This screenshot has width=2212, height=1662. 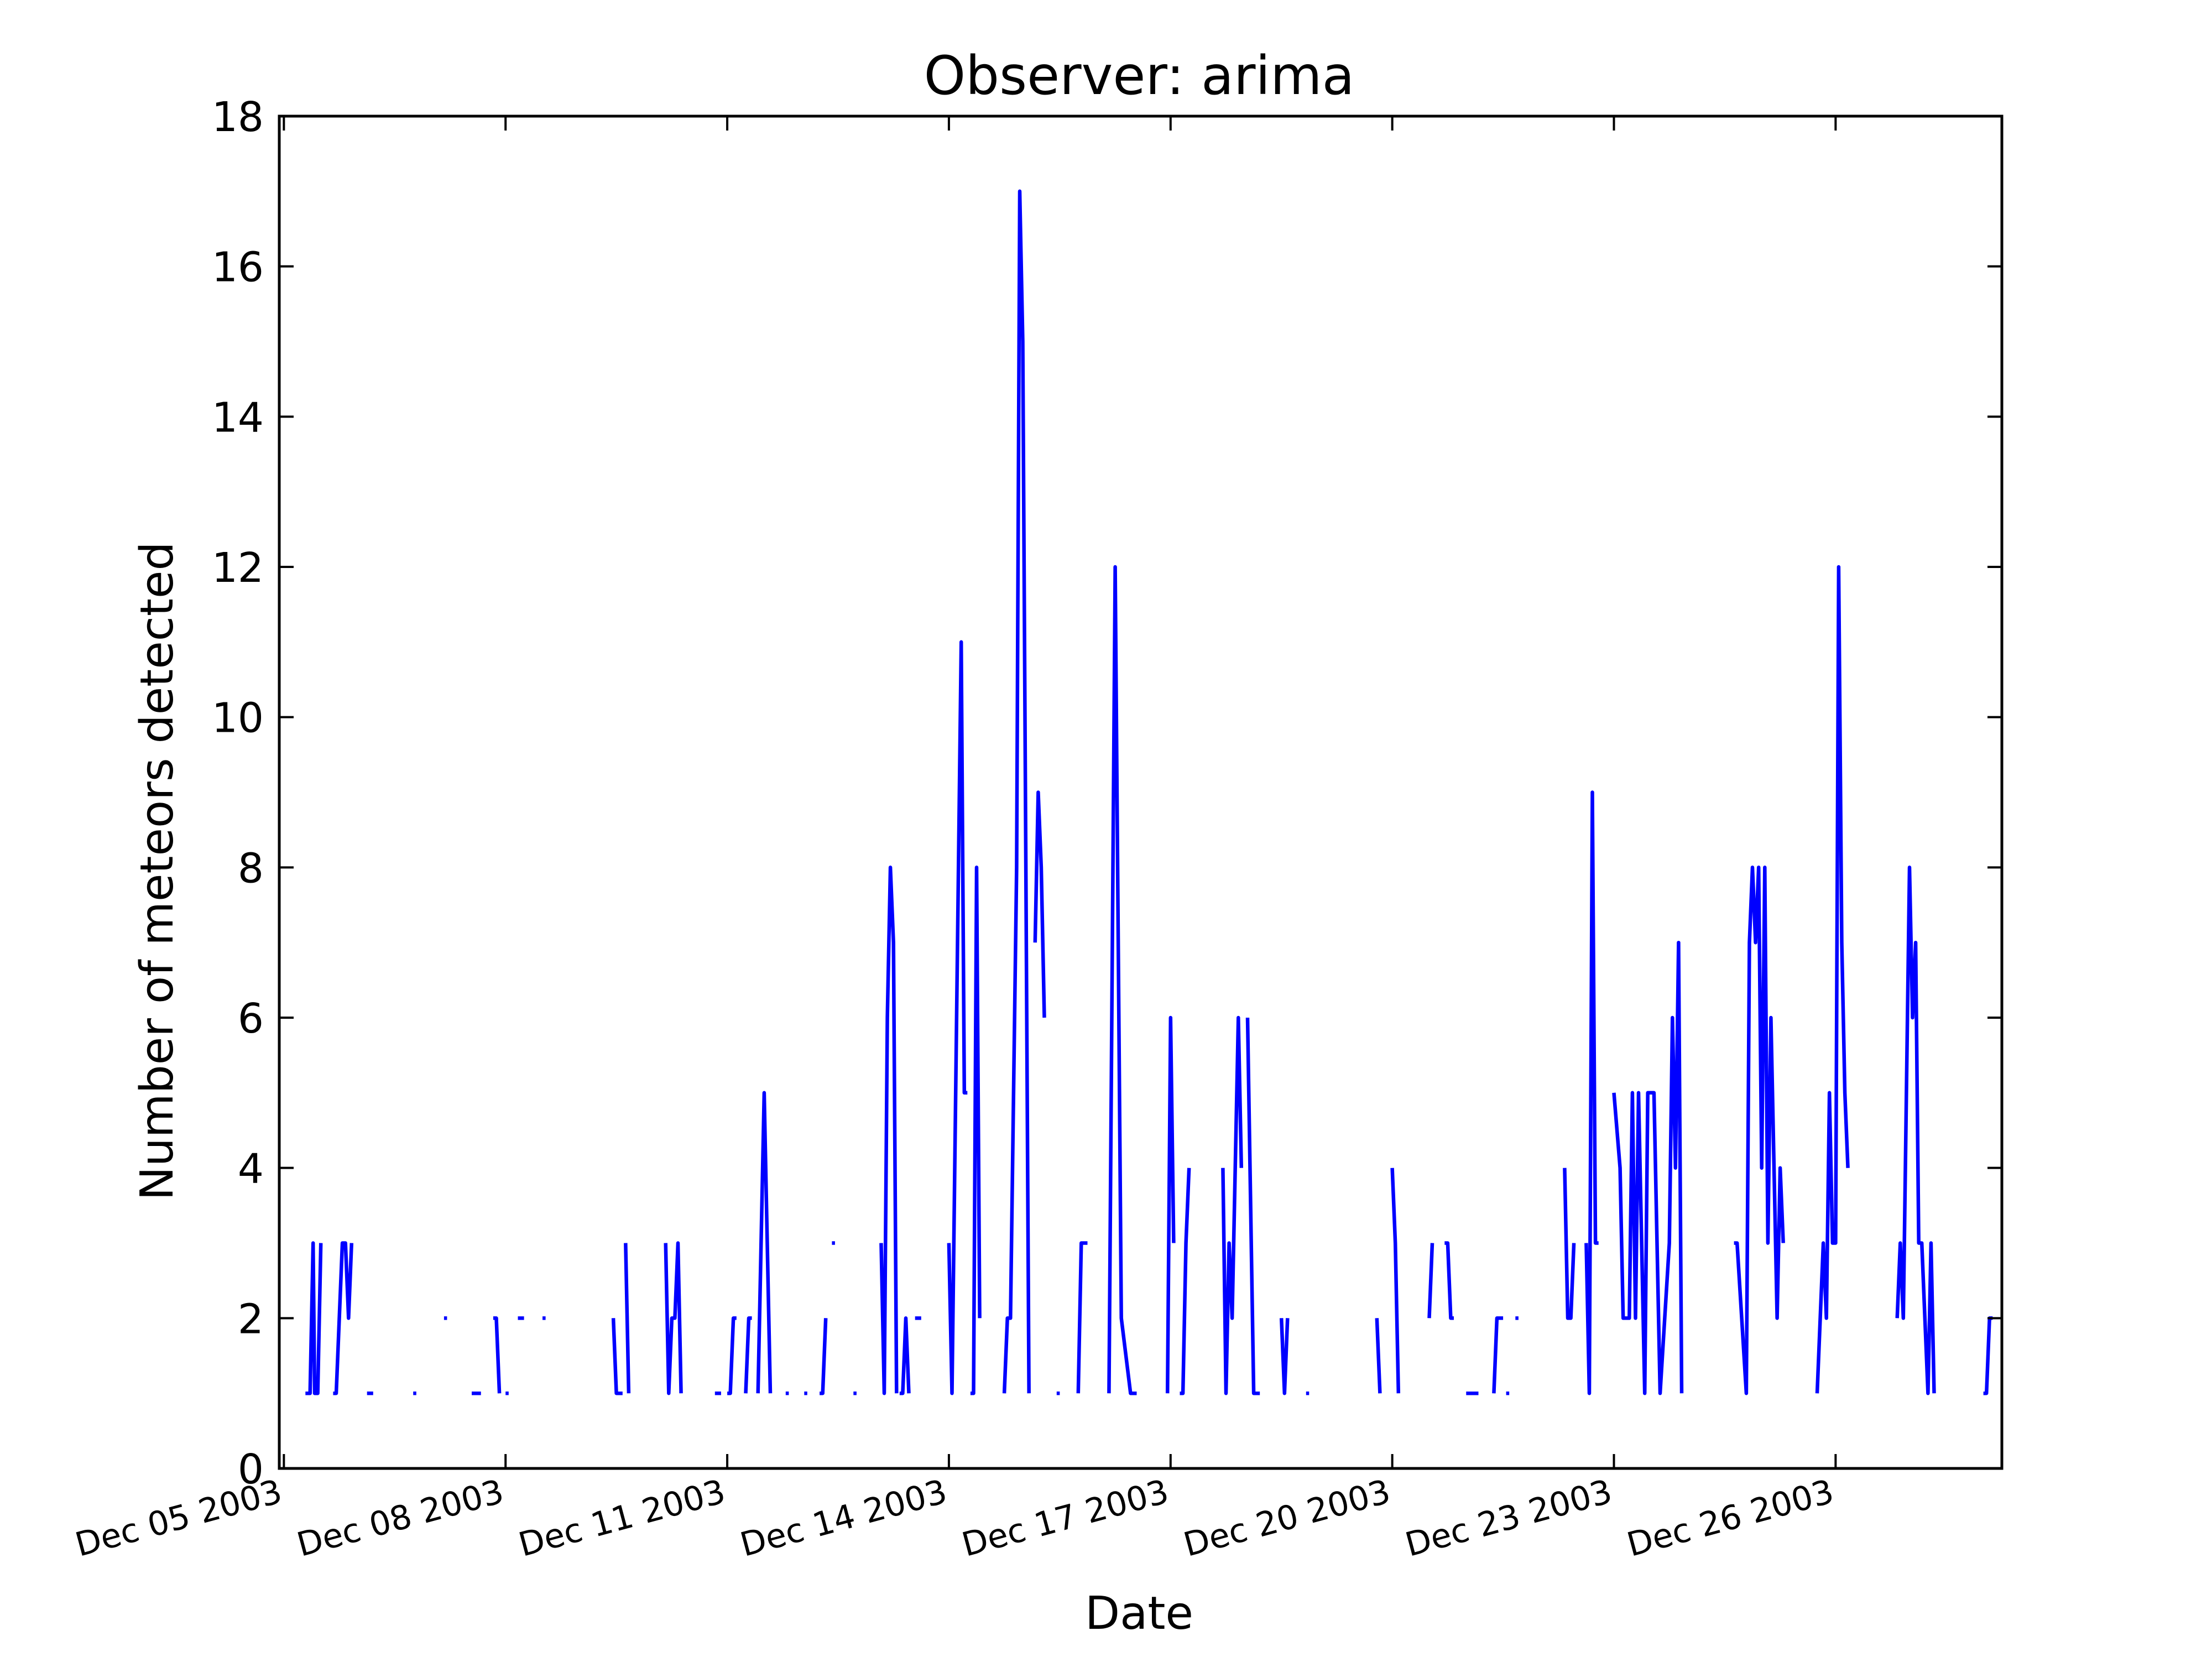 I want to click on y-axis-label: Number of meteors detected, so click(x=158, y=870).